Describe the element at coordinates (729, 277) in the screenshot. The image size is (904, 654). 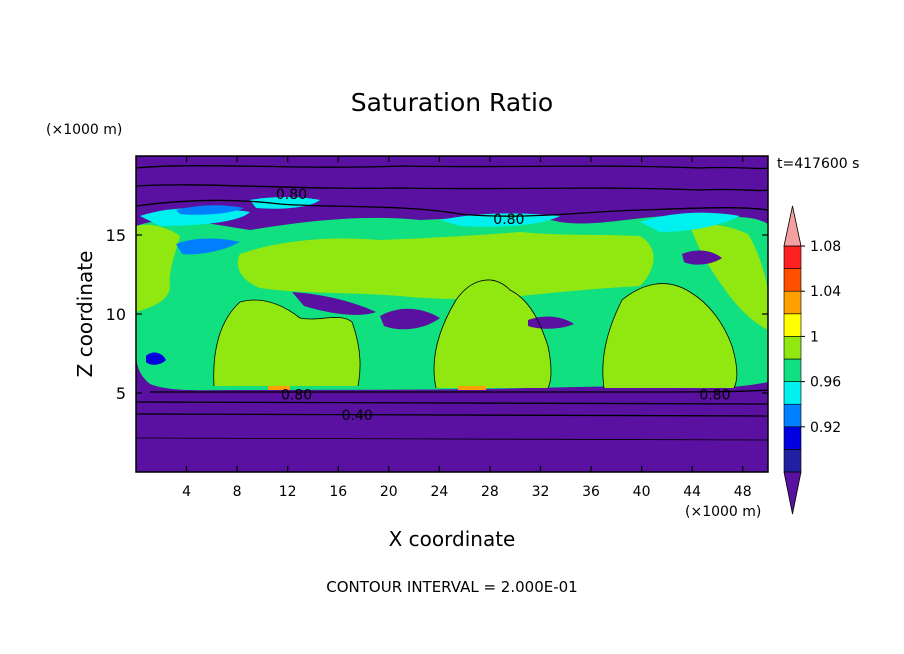
I see `field-green-far-right` at that location.